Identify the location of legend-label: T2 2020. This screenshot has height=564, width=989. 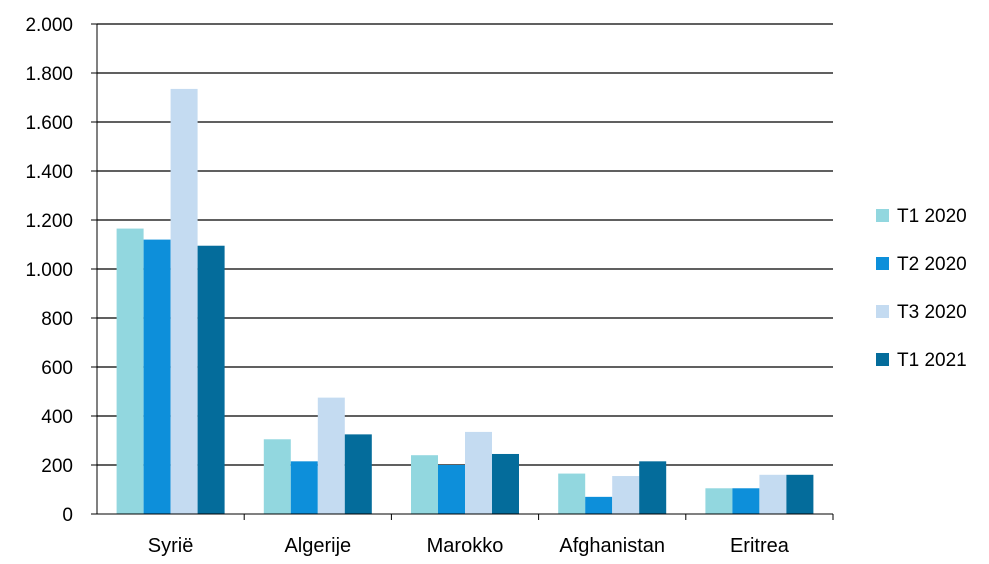
(932, 264).